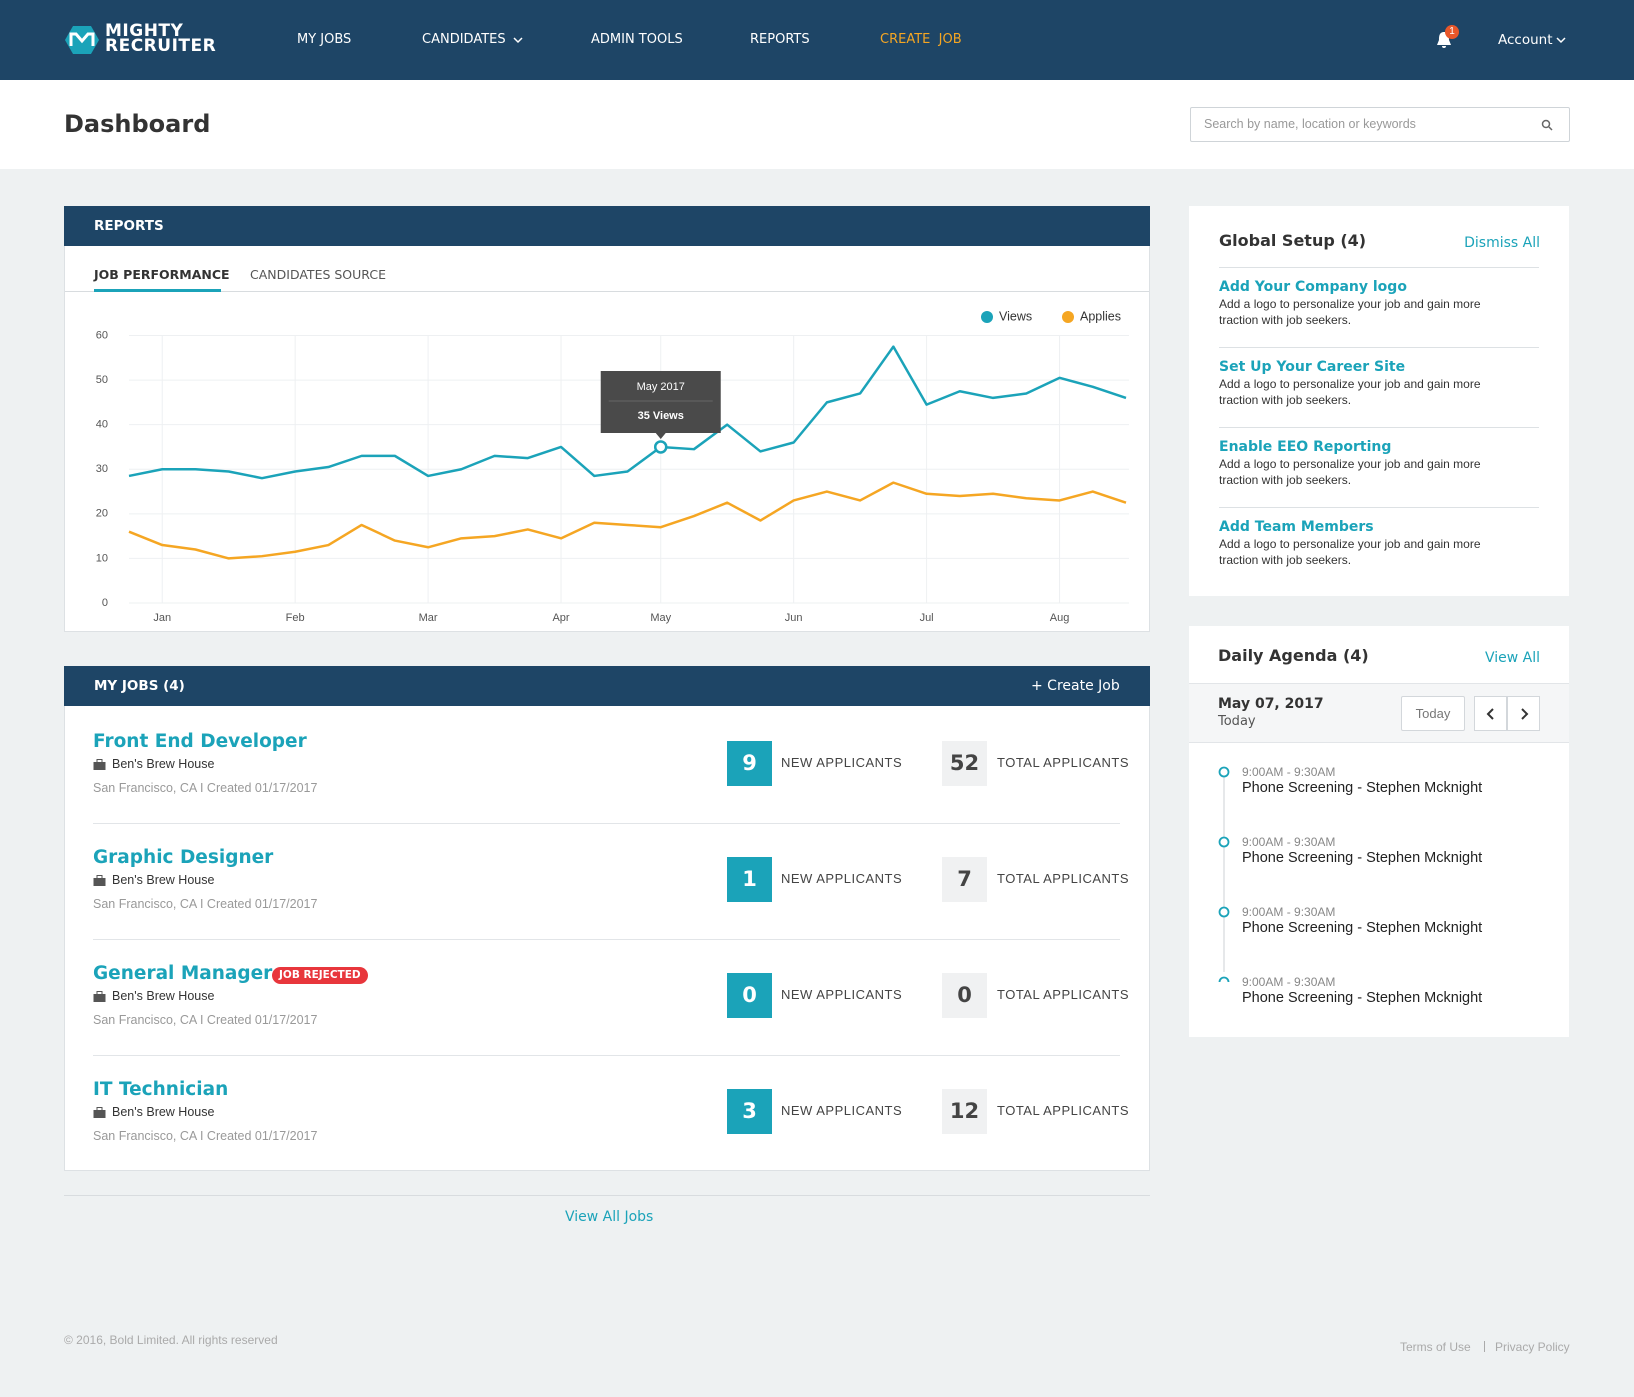 This screenshot has height=1397, width=1634. What do you see at coordinates (1271, 703) in the screenshot?
I see `agenda-date: May 07, 2017` at bounding box center [1271, 703].